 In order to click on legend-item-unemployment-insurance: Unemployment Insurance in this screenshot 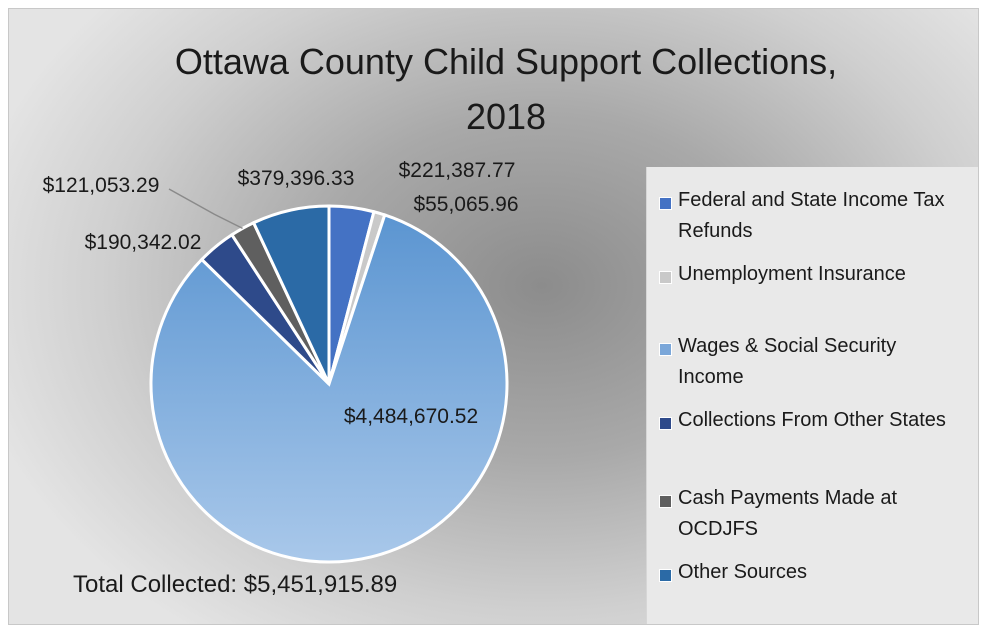, I will do `click(818, 276)`.